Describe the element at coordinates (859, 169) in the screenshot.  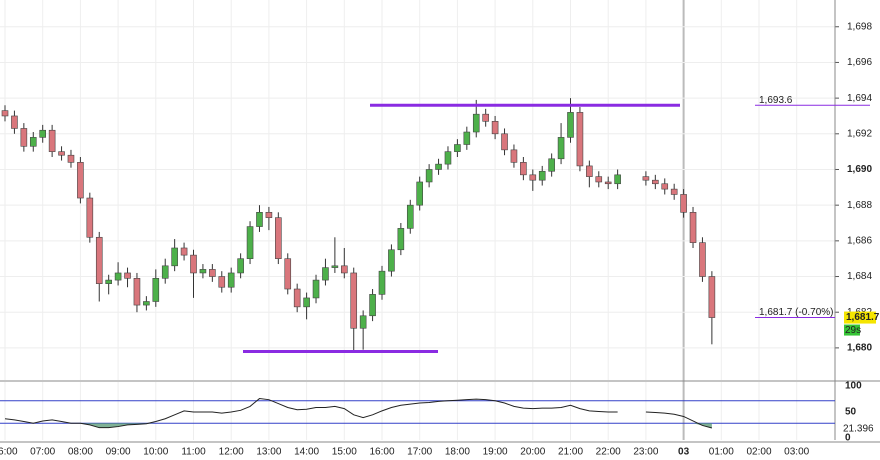
I see `y-tick-label: 1,690` at that location.